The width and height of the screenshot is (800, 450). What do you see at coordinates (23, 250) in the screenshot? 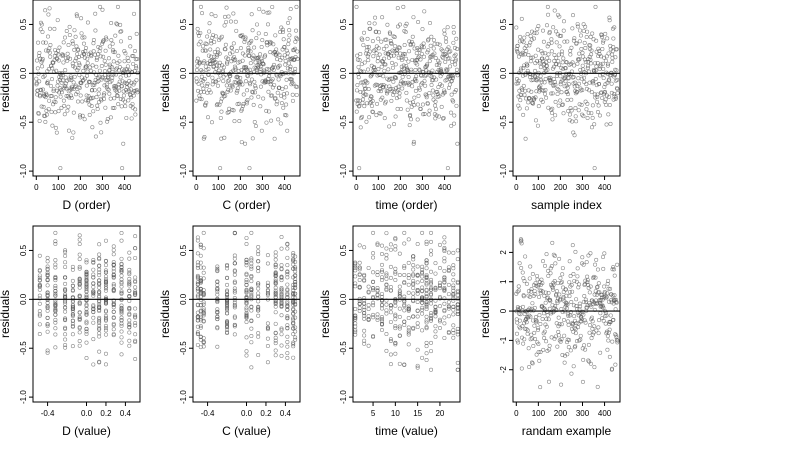
I see `y-tick-label: 0.5` at bounding box center [23, 250].